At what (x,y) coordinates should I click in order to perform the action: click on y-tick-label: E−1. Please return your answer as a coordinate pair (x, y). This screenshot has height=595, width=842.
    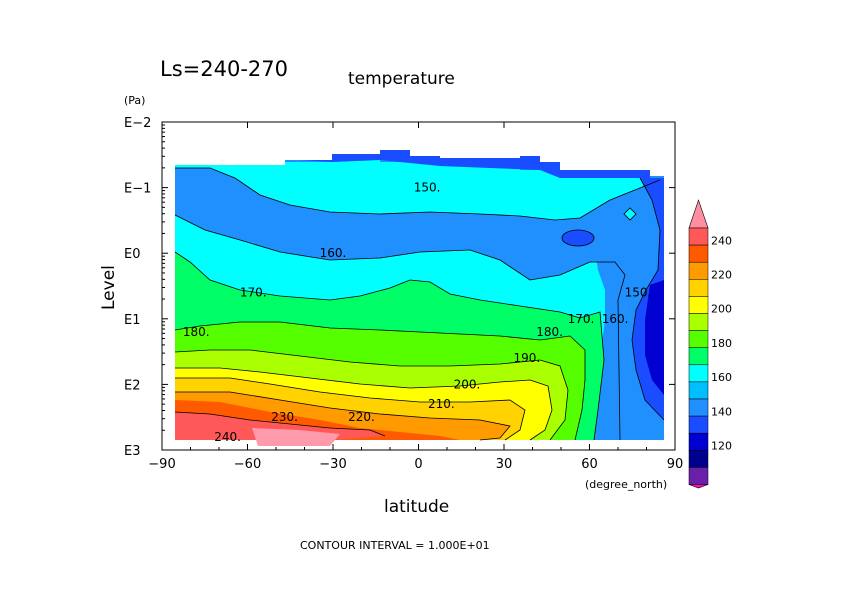
    Looking at the image, I should click on (137, 189).